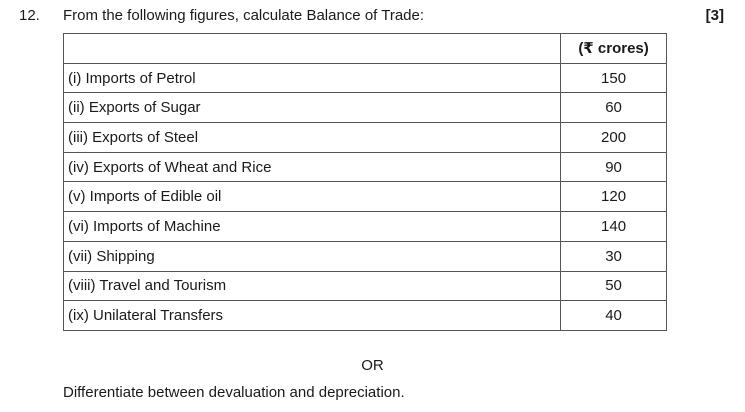 The image size is (745, 412). What do you see at coordinates (613, 226) in the screenshot?
I see `row-value: 140` at bounding box center [613, 226].